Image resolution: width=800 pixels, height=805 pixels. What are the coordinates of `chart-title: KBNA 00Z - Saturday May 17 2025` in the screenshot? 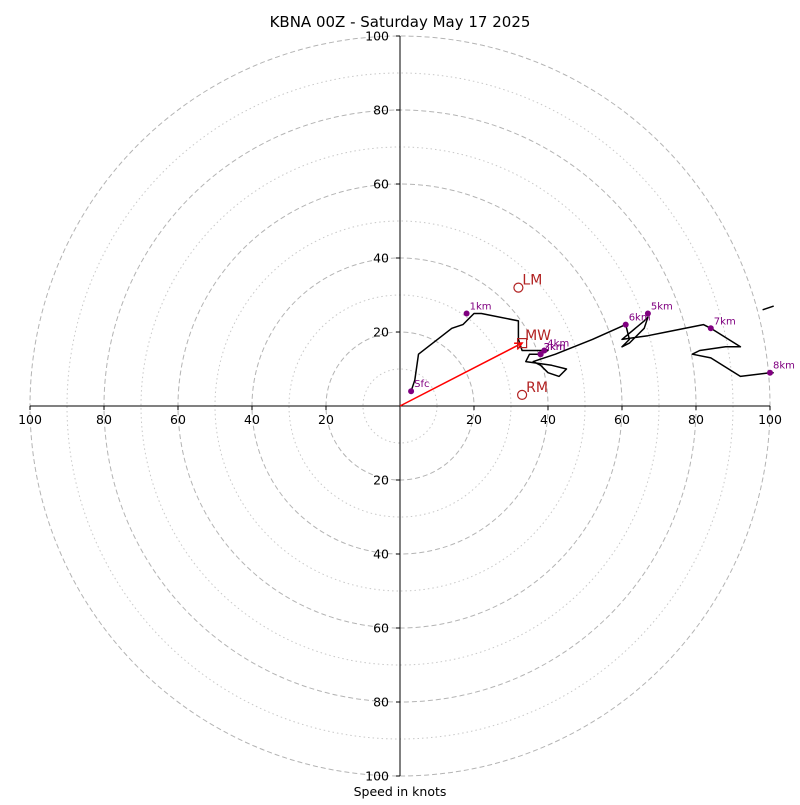 It's located at (400, 22).